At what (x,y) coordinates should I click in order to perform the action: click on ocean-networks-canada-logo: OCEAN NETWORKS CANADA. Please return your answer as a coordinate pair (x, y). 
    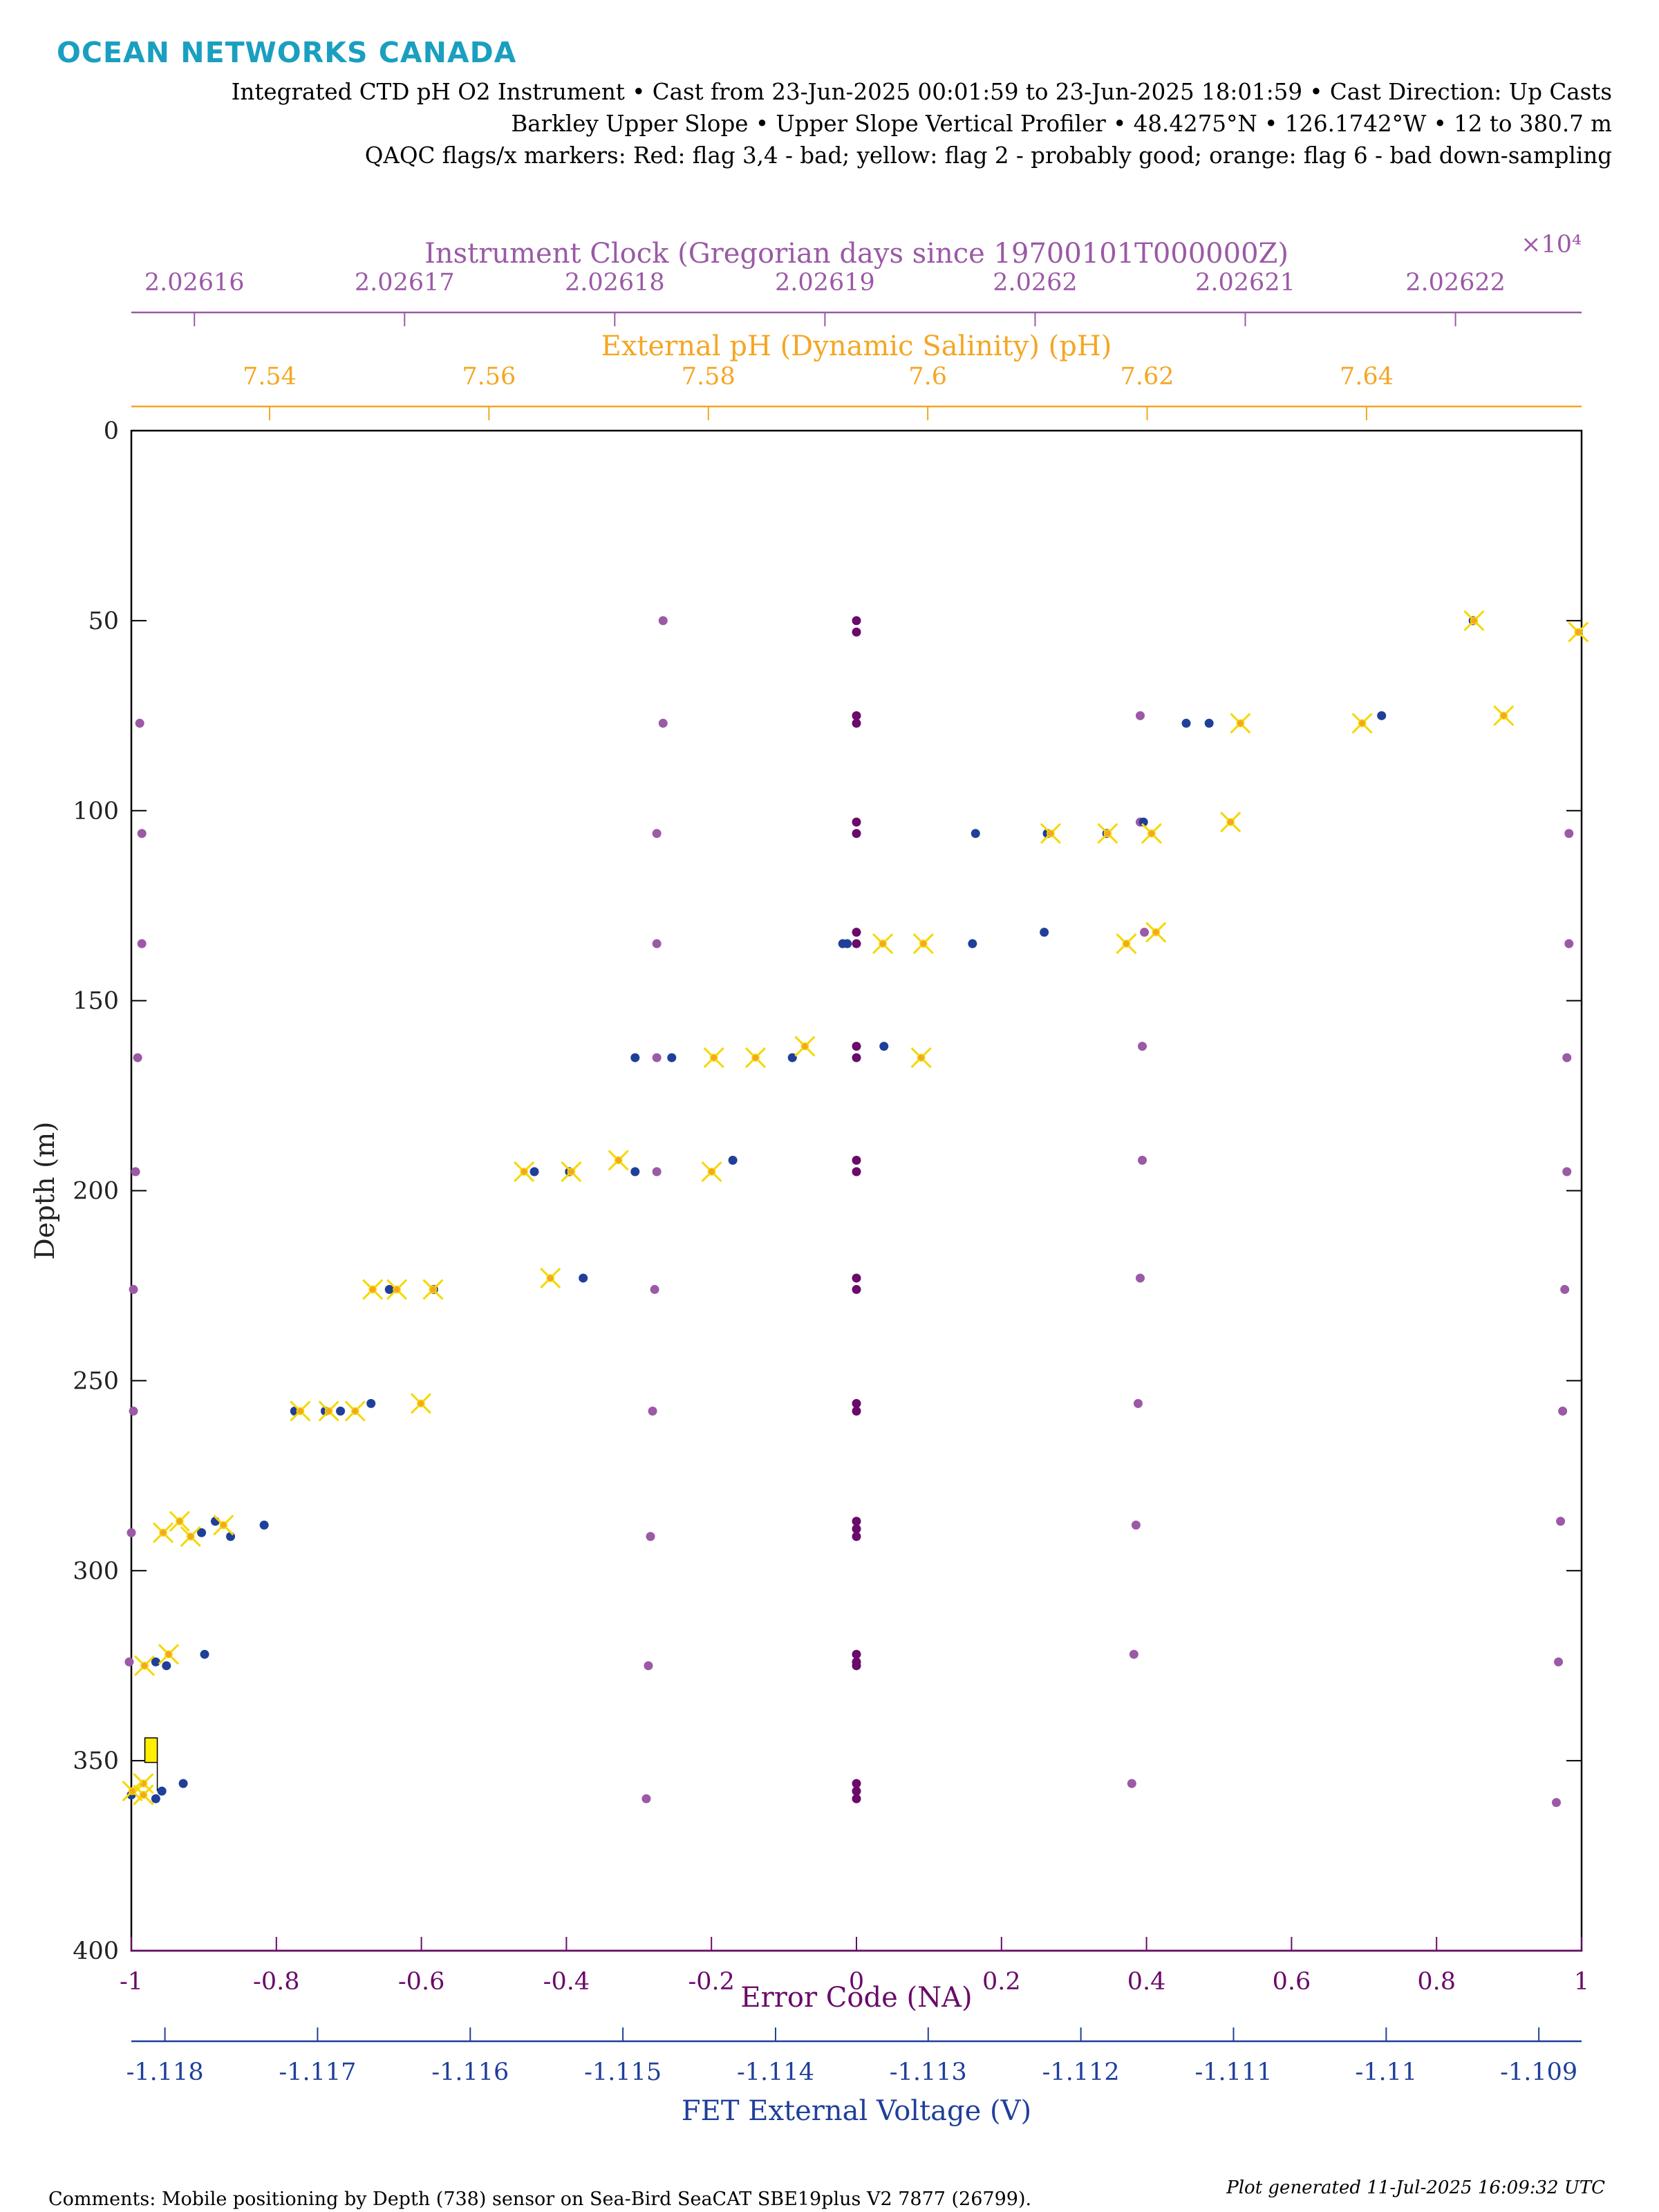
    Looking at the image, I should click on (287, 53).